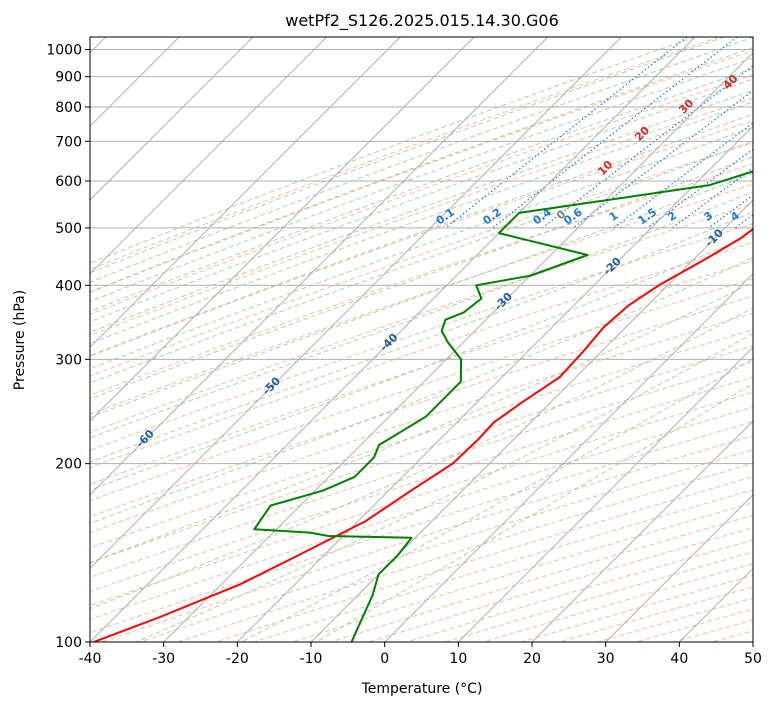 The height and width of the screenshot is (708, 775). I want to click on x-tick-label: 20, so click(532, 659).